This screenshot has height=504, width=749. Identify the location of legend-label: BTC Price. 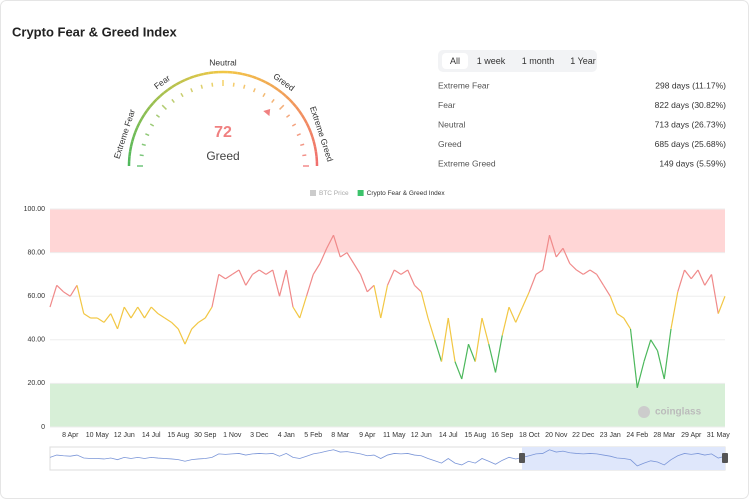
(334, 193).